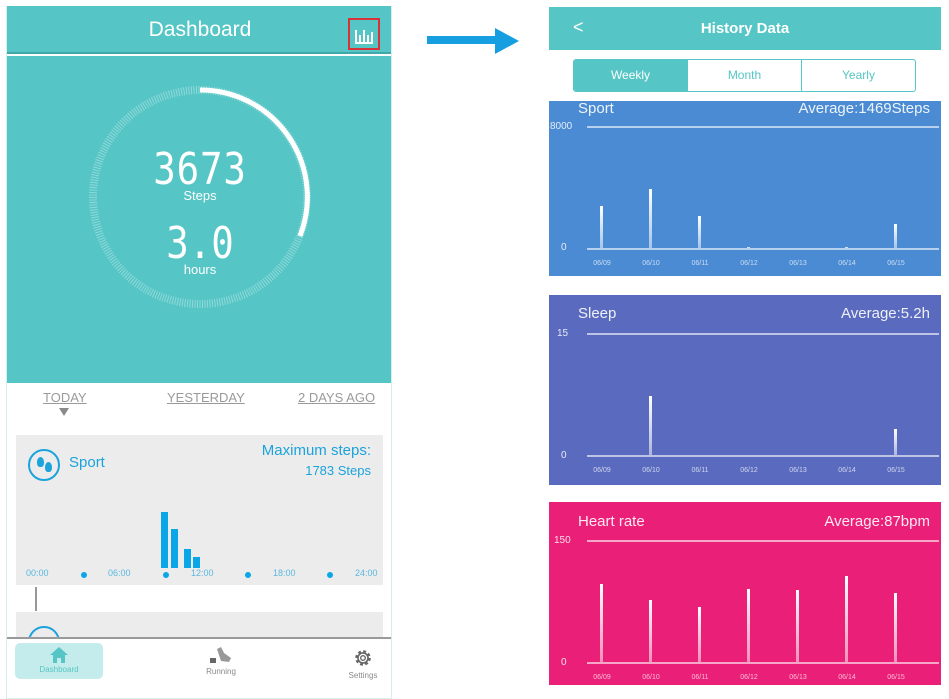 This screenshot has height=699, width=949. I want to click on nav-label: Settings, so click(363, 675).